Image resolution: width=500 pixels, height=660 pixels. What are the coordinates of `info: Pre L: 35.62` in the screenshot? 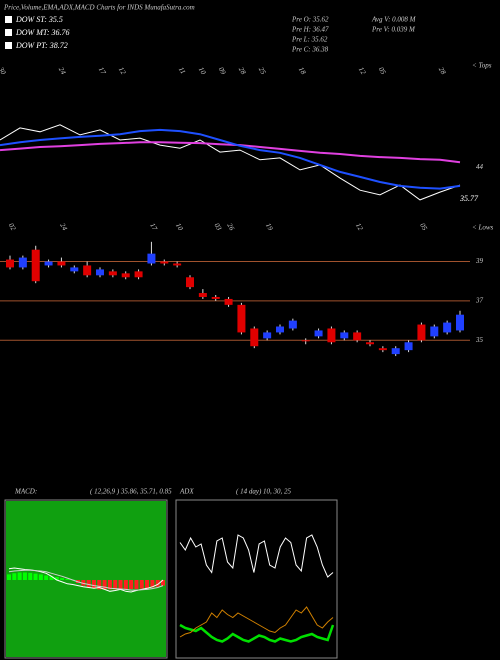 It's located at (309, 40).